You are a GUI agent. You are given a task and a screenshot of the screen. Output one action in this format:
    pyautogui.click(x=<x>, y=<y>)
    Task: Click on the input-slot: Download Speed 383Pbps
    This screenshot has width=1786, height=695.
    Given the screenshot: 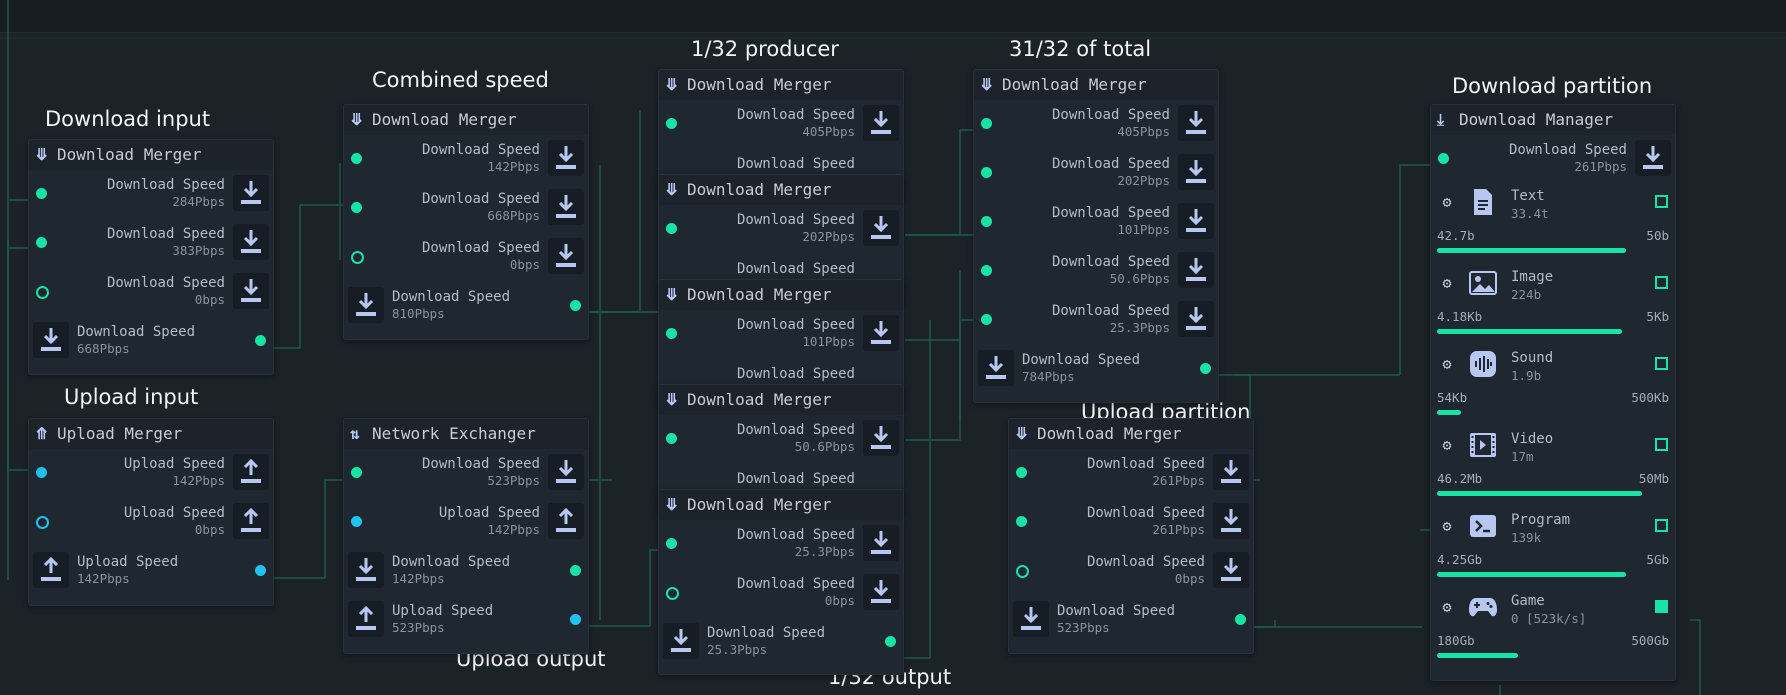 What is the action you would take?
    pyautogui.click(x=151, y=243)
    